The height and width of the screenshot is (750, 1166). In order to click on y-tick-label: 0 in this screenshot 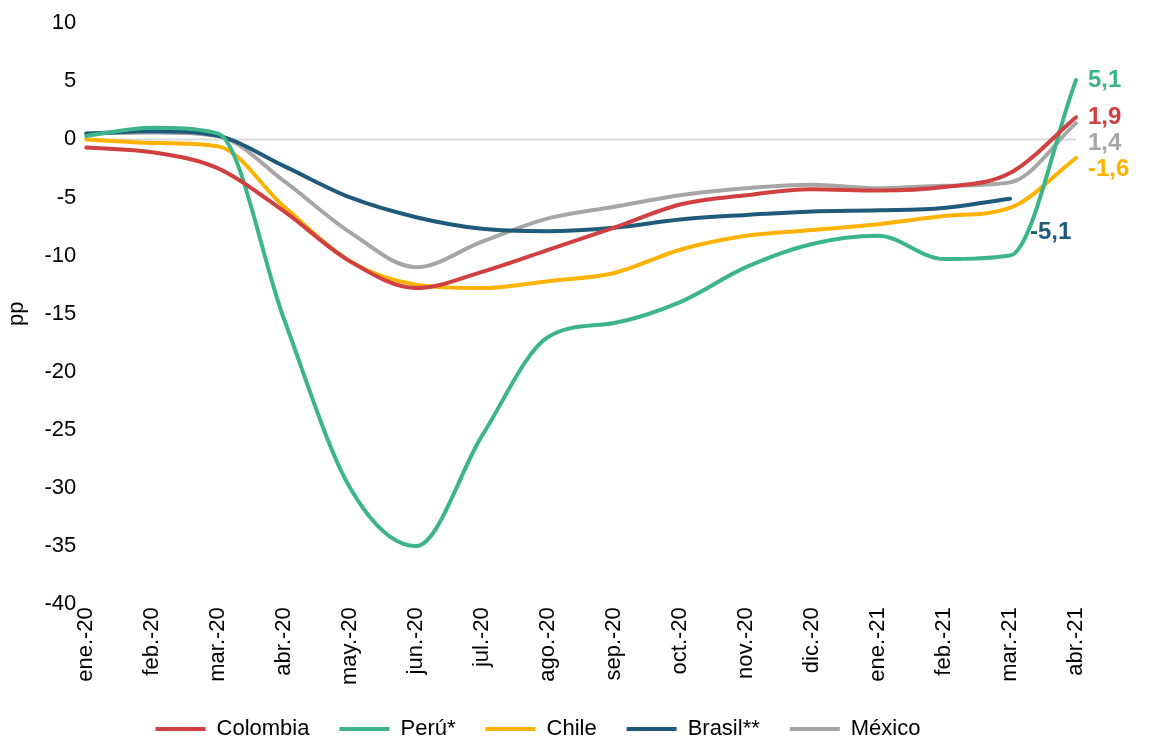, I will do `click(70, 138)`.